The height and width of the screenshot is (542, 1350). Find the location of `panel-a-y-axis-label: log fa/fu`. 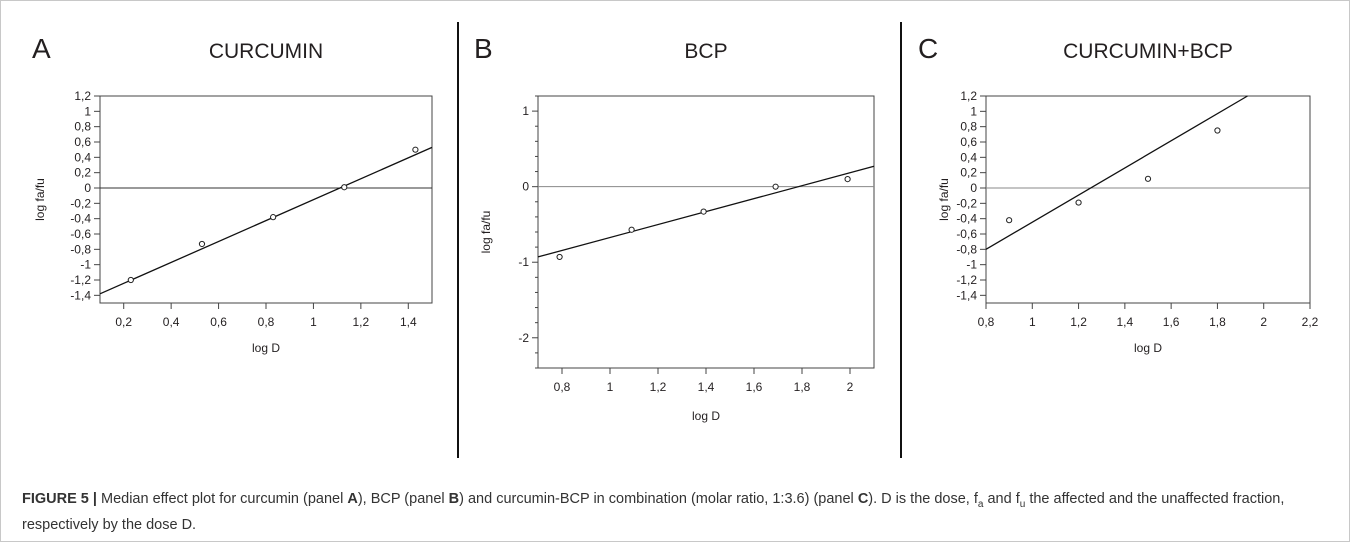

panel-a-y-axis-label: log fa/fu is located at coordinates (40, 199).